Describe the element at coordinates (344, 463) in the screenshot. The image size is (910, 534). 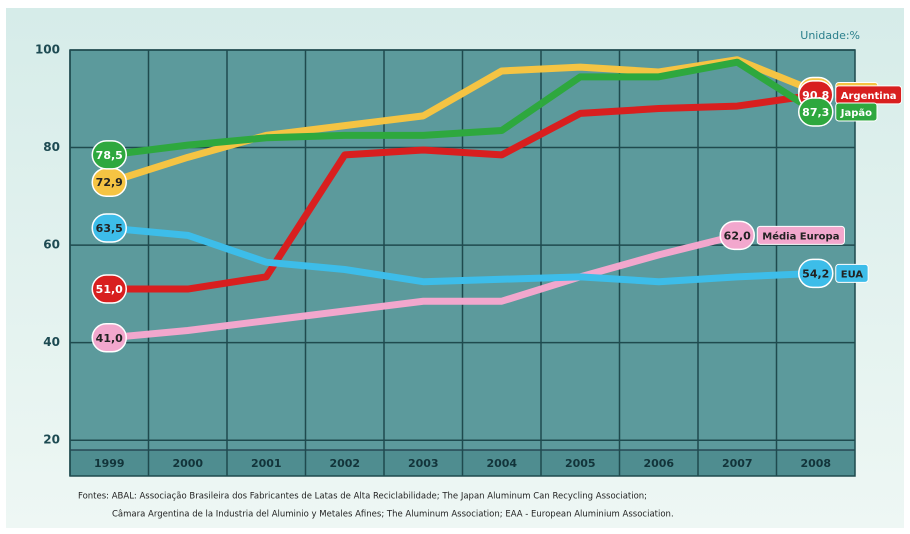
I see `x-tick-label: 2002` at that location.